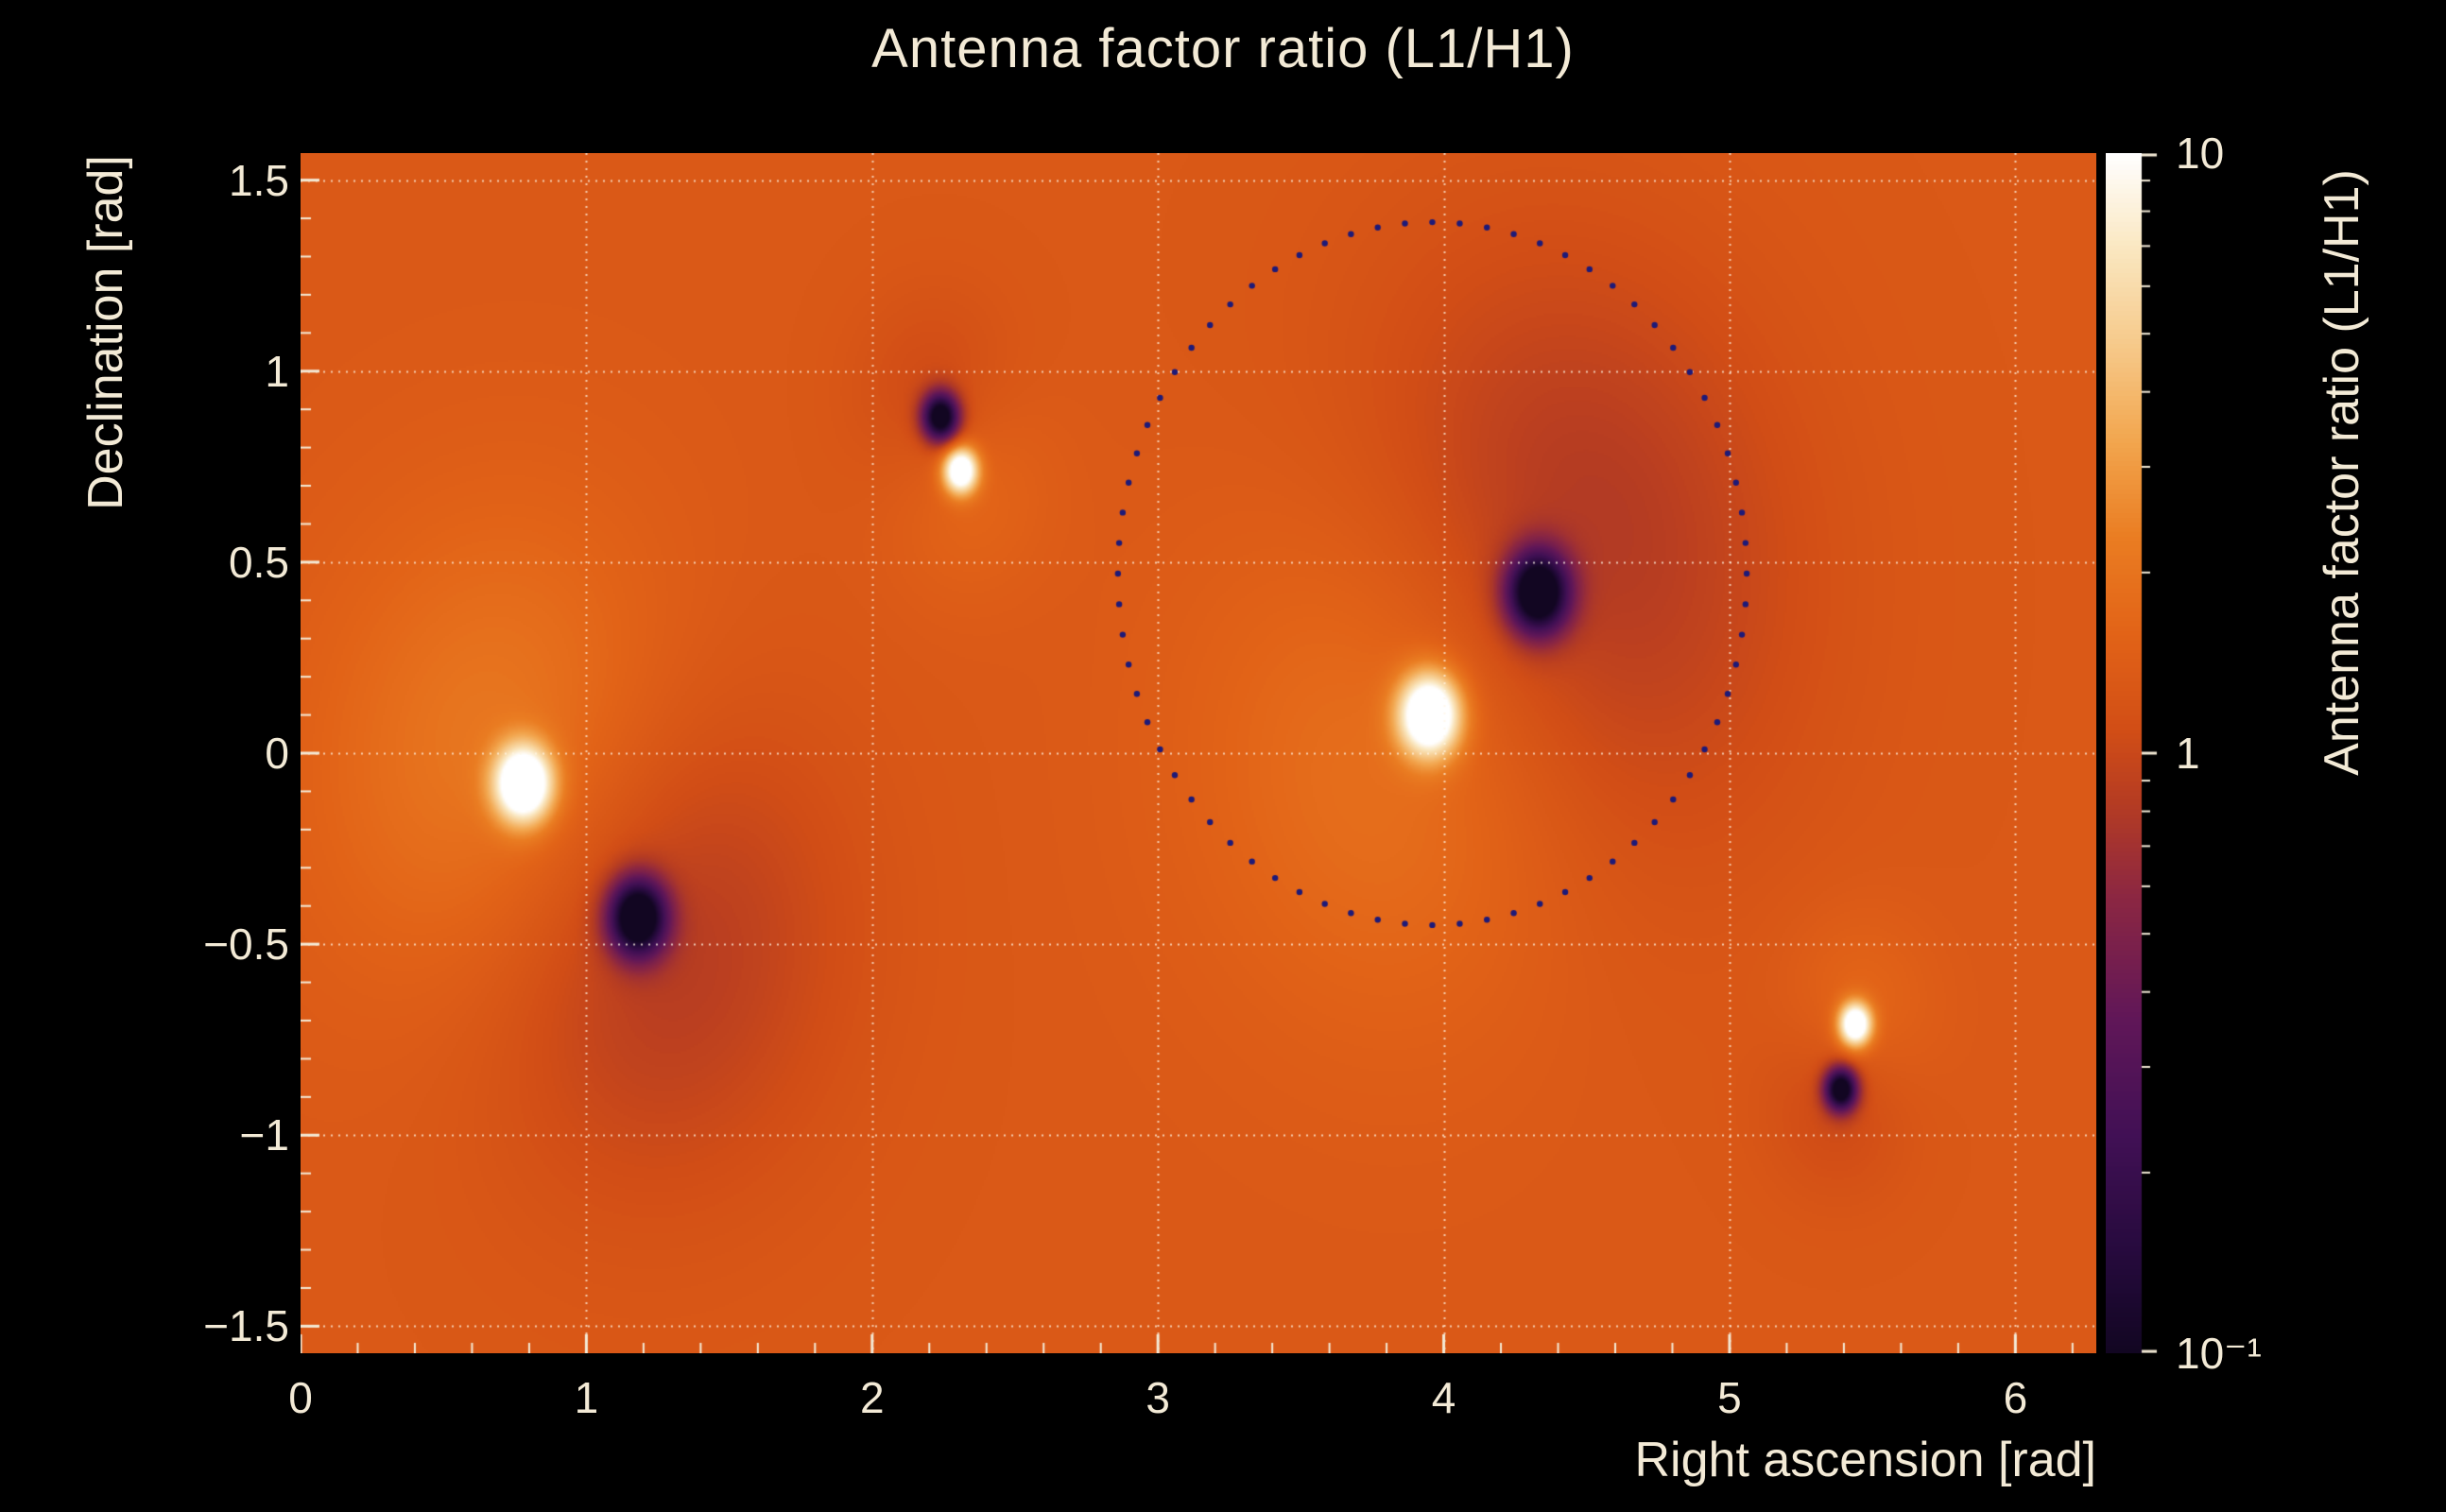 The image size is (2446, 1512). Describe the element at coordinates (1157, 1397) in the screenshot. I see `x-tick-label: 3` at that location.